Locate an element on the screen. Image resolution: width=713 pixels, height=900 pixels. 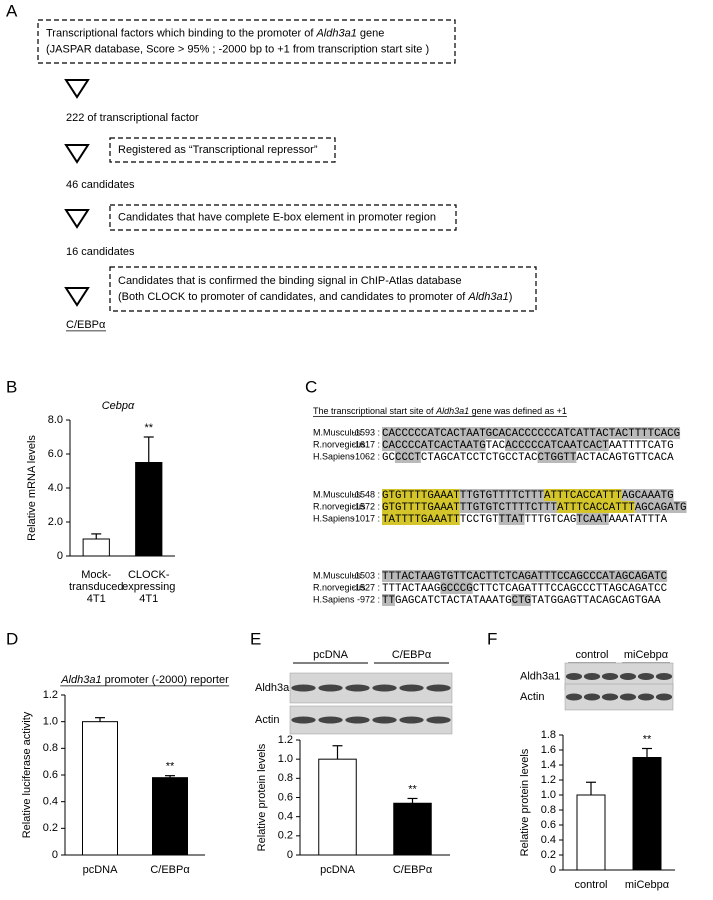
chart-title: Cebpα is located at coordinates (118, 406).